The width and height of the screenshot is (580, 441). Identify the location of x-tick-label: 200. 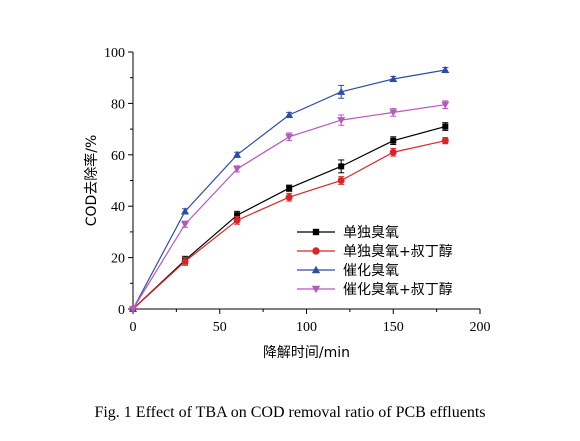
(480, 327).